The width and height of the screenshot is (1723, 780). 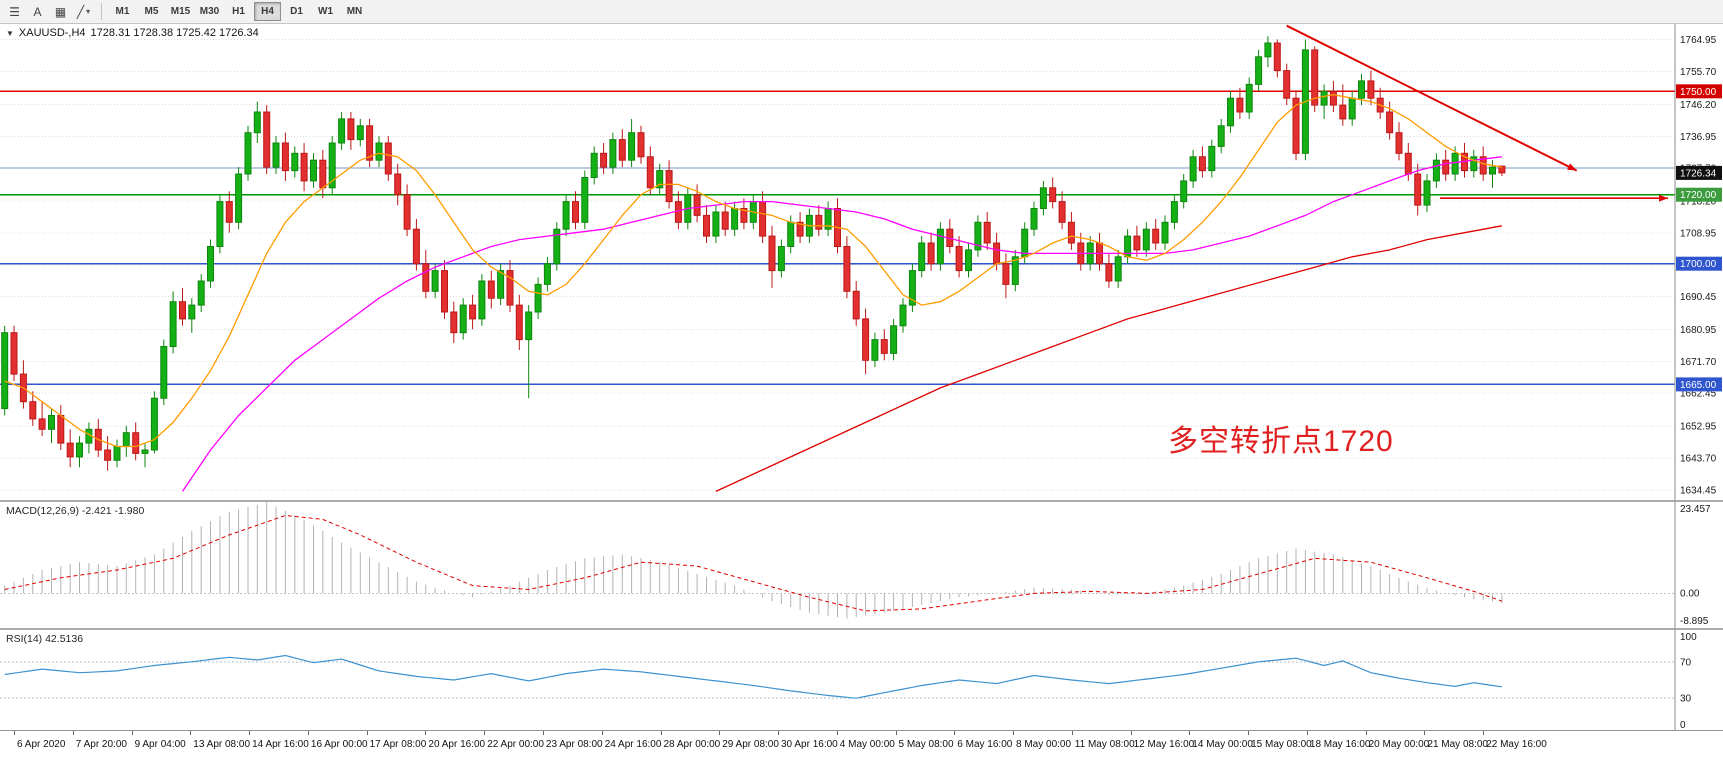 What do you see at coordinates (1281, 441) in the screenshot?
I see `chart-annotation-text: 多空转折点1720` at bounding box center [1281, 441].